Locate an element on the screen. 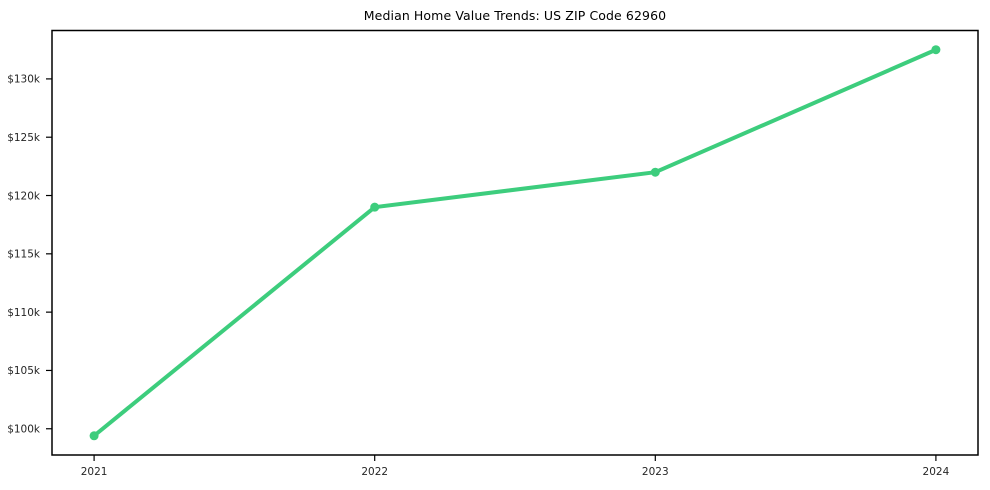 This screenshot has height=490, width=990. y-tick-label: $115k is located at coordinates (24, 255).